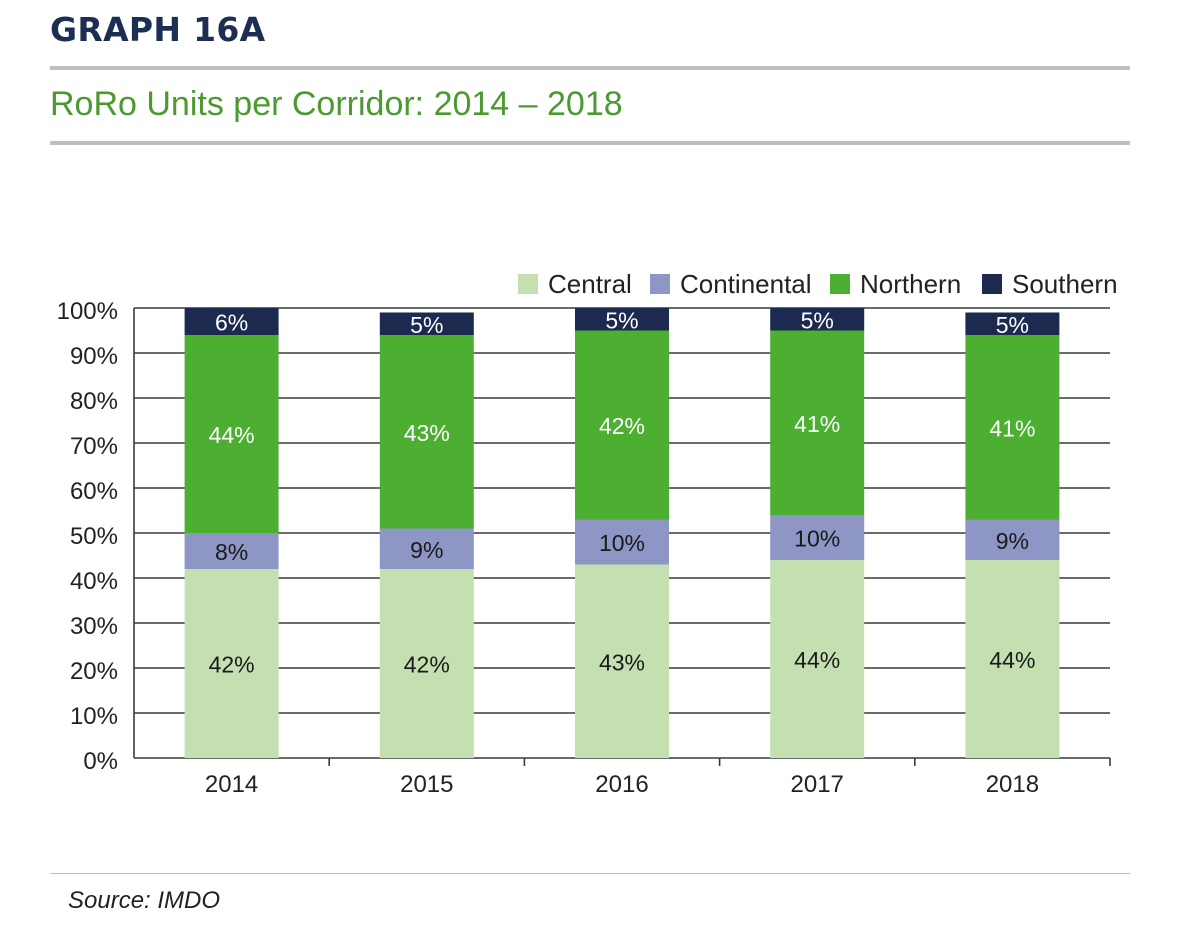  Describe the element at coordinates (590, 284) in the screenshot. I see `legend-label: Central` at that location.